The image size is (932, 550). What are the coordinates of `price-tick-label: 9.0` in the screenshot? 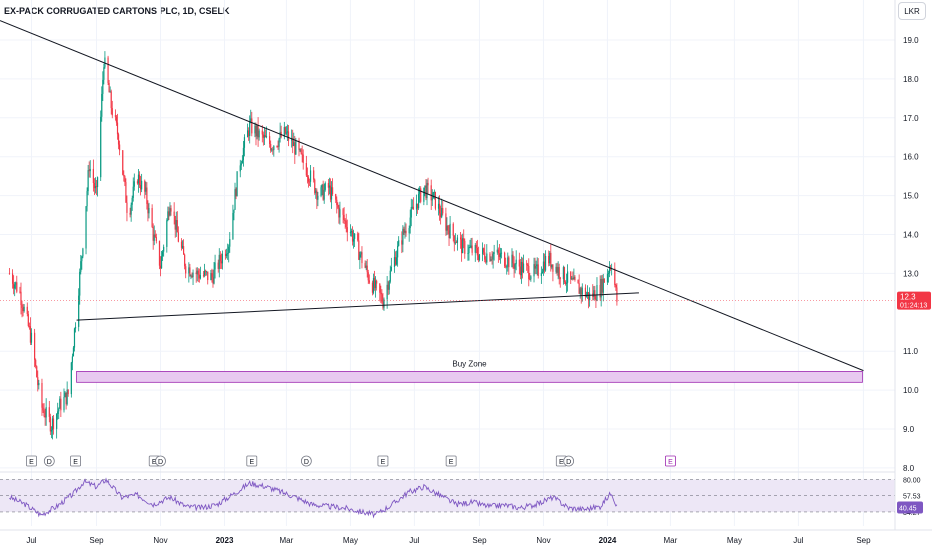 It's located at (909, 429).